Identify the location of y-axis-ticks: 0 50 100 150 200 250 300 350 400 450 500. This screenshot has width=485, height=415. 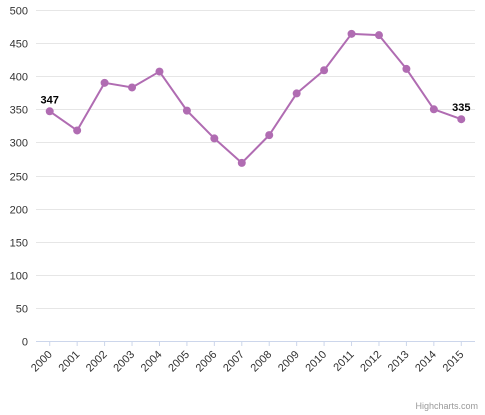
(19, 177).